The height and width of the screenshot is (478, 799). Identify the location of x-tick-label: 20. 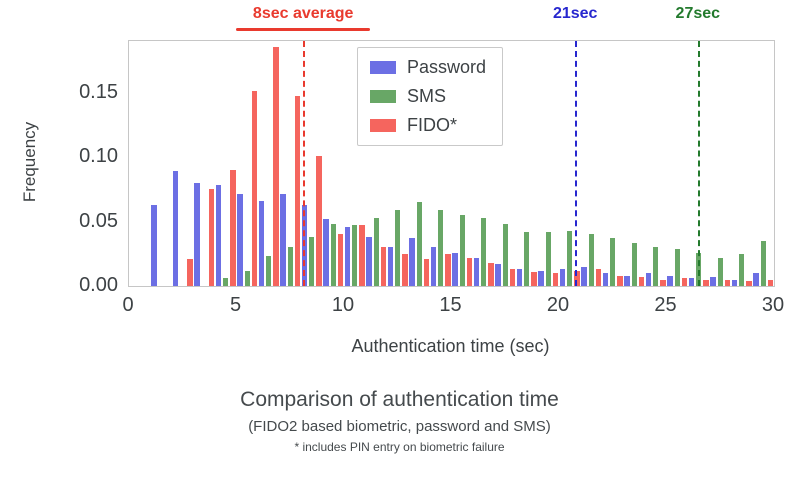
(558, 305).